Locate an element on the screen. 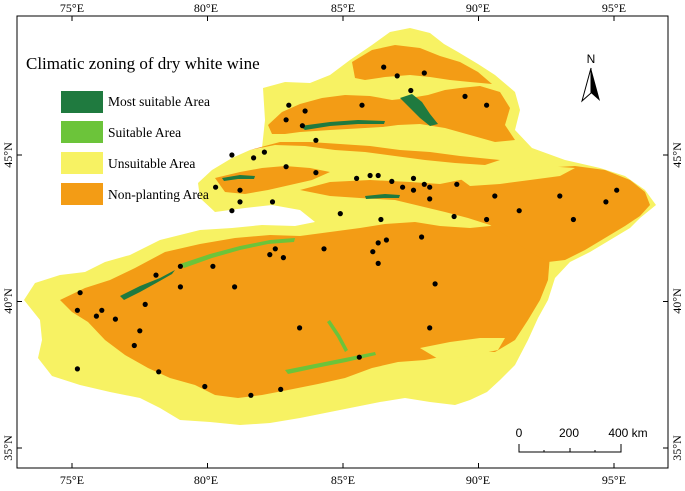 This screenshot has width=685, height=491. unsuitable-band-dzungaria is located at coordinates (397, 137).